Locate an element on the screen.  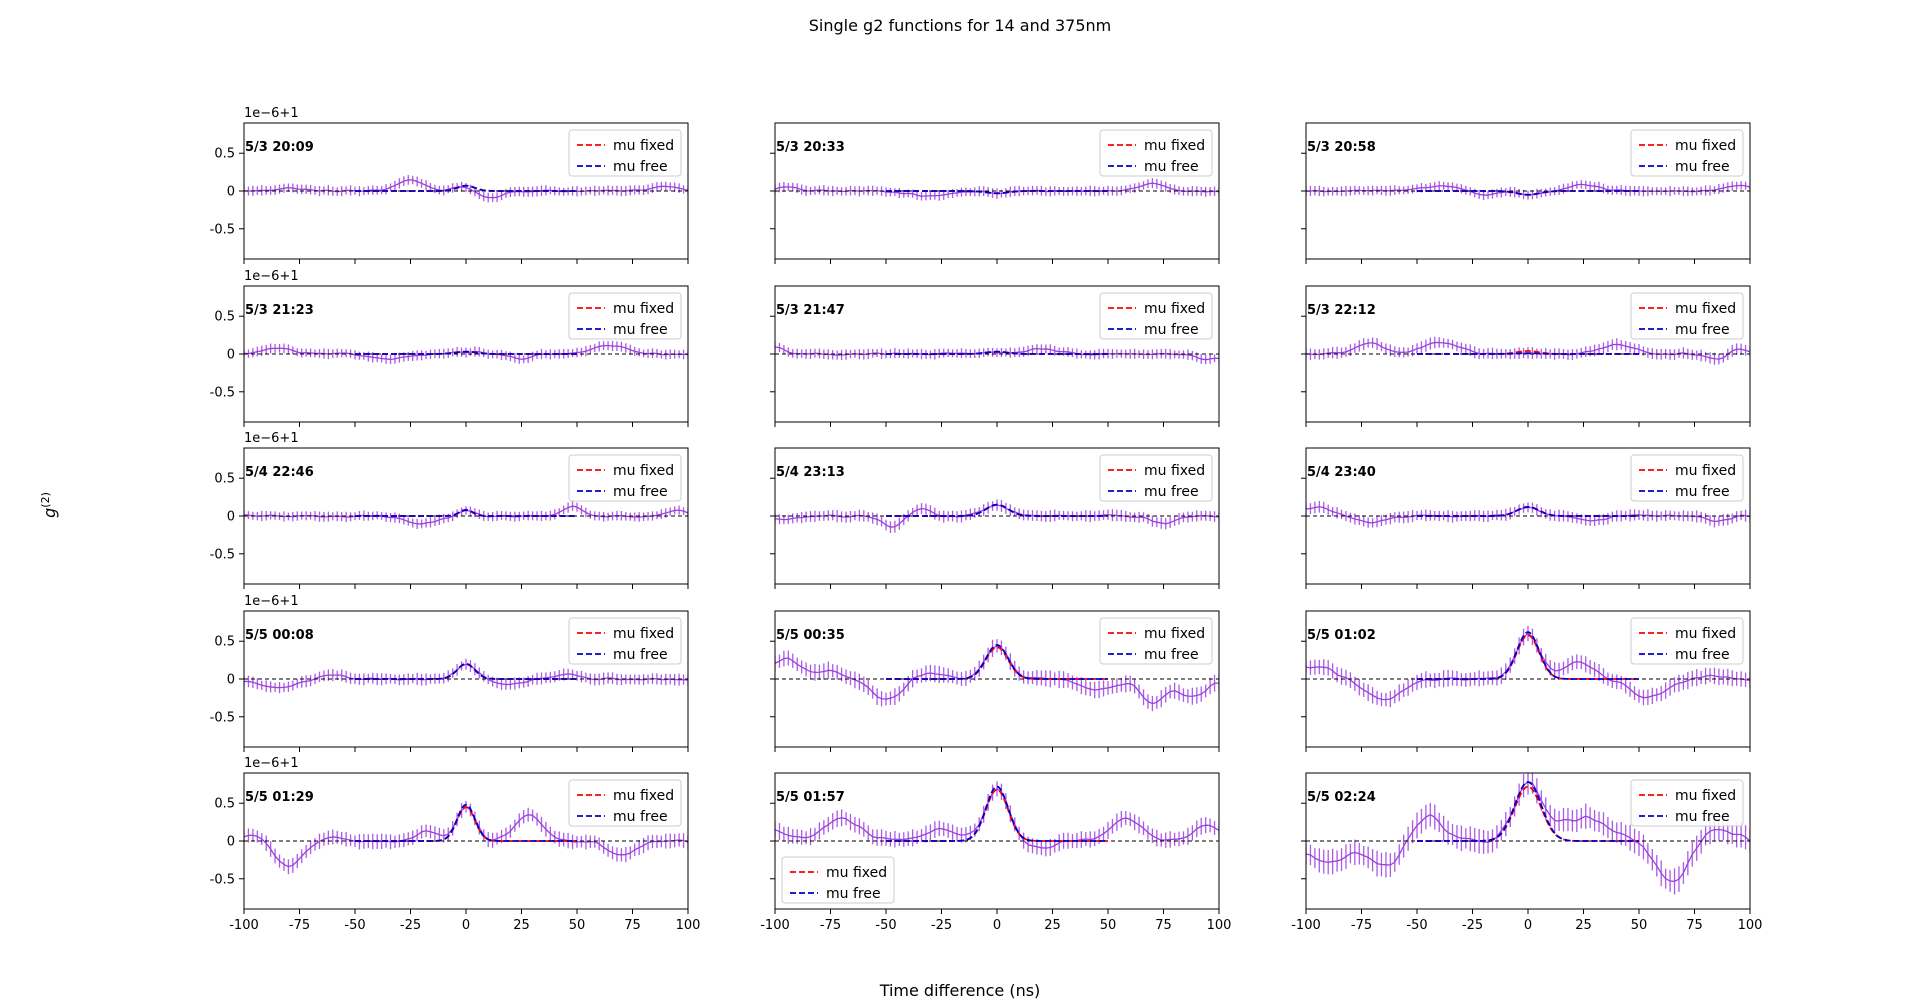
subplot-8: 5/4 23:13 mu fixed mu free is located at coordinates (995, 518).